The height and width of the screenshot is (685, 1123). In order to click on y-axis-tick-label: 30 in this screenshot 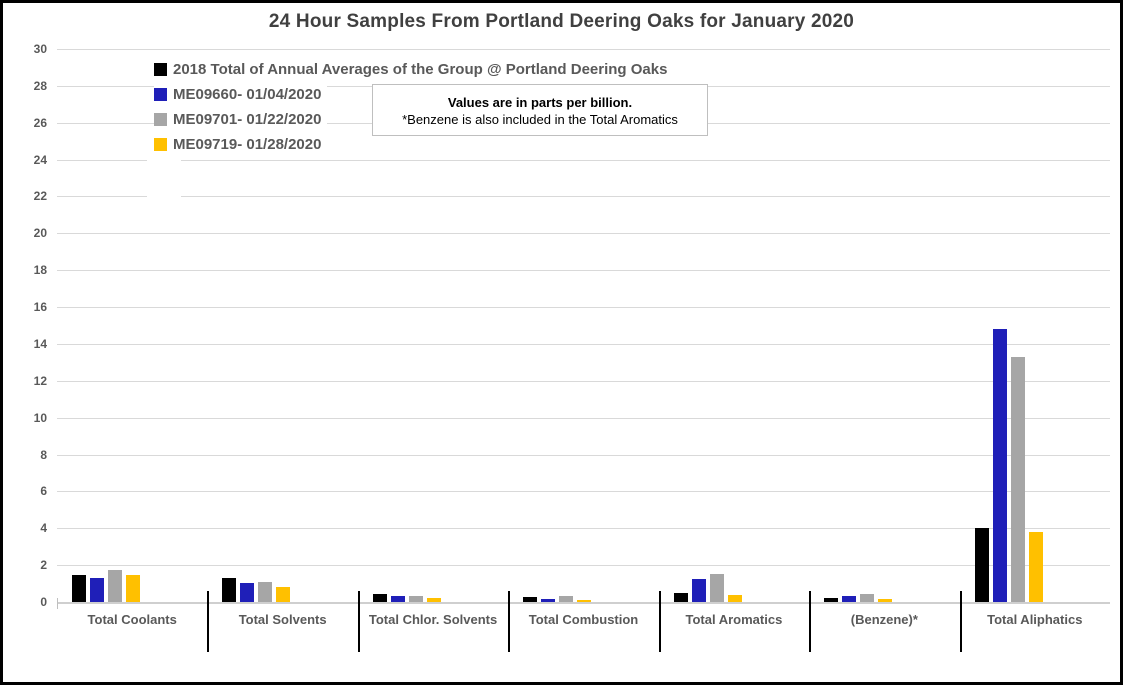, I will do `click(40, 49)`.